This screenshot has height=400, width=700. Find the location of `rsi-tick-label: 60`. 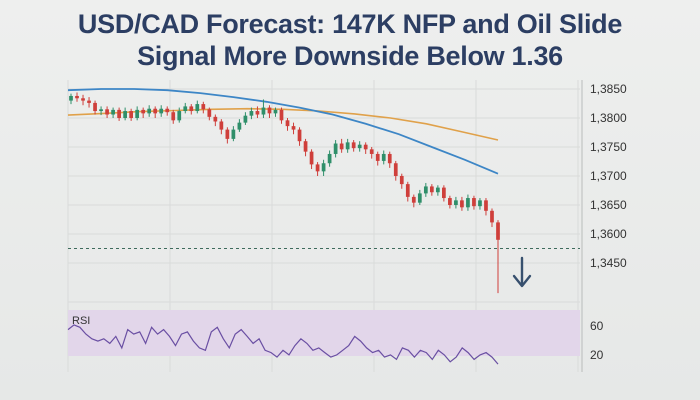

rsi-tick-label: 60 is located at coordinates (597, 326).